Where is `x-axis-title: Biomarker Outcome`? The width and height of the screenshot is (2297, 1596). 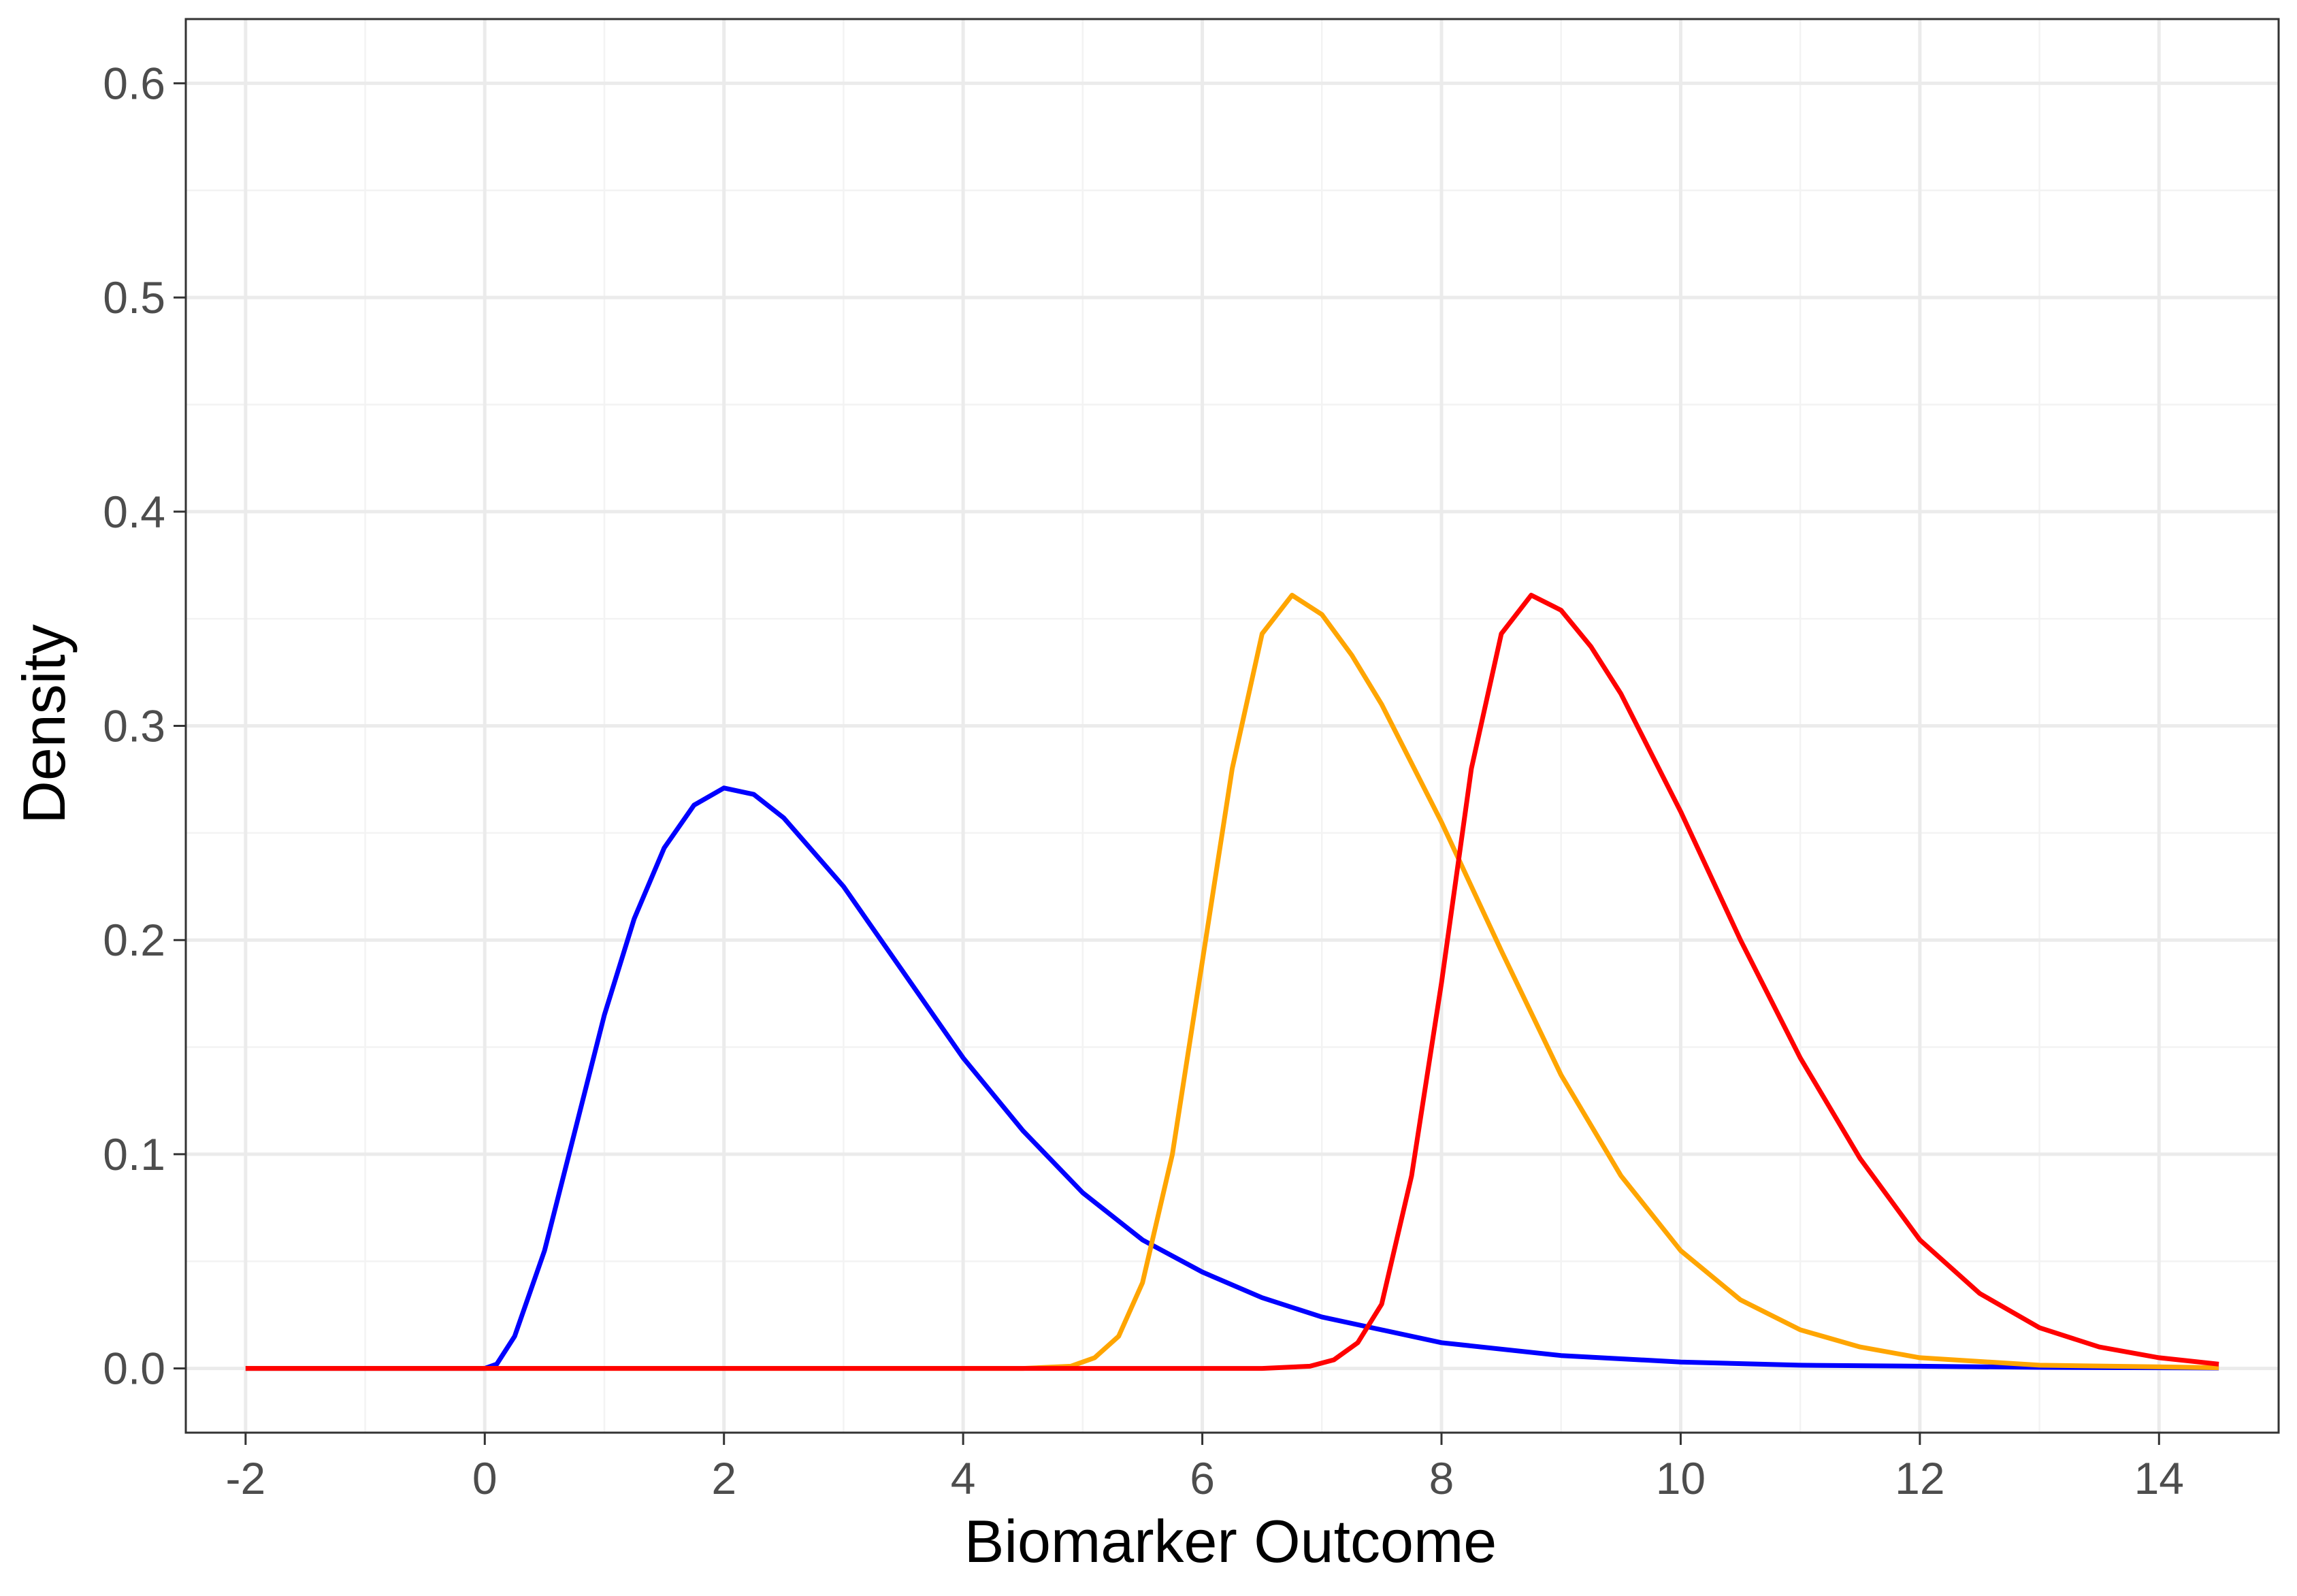 x-axis-title: Biomarker Outcome is located at coordinates (1230, 1542).